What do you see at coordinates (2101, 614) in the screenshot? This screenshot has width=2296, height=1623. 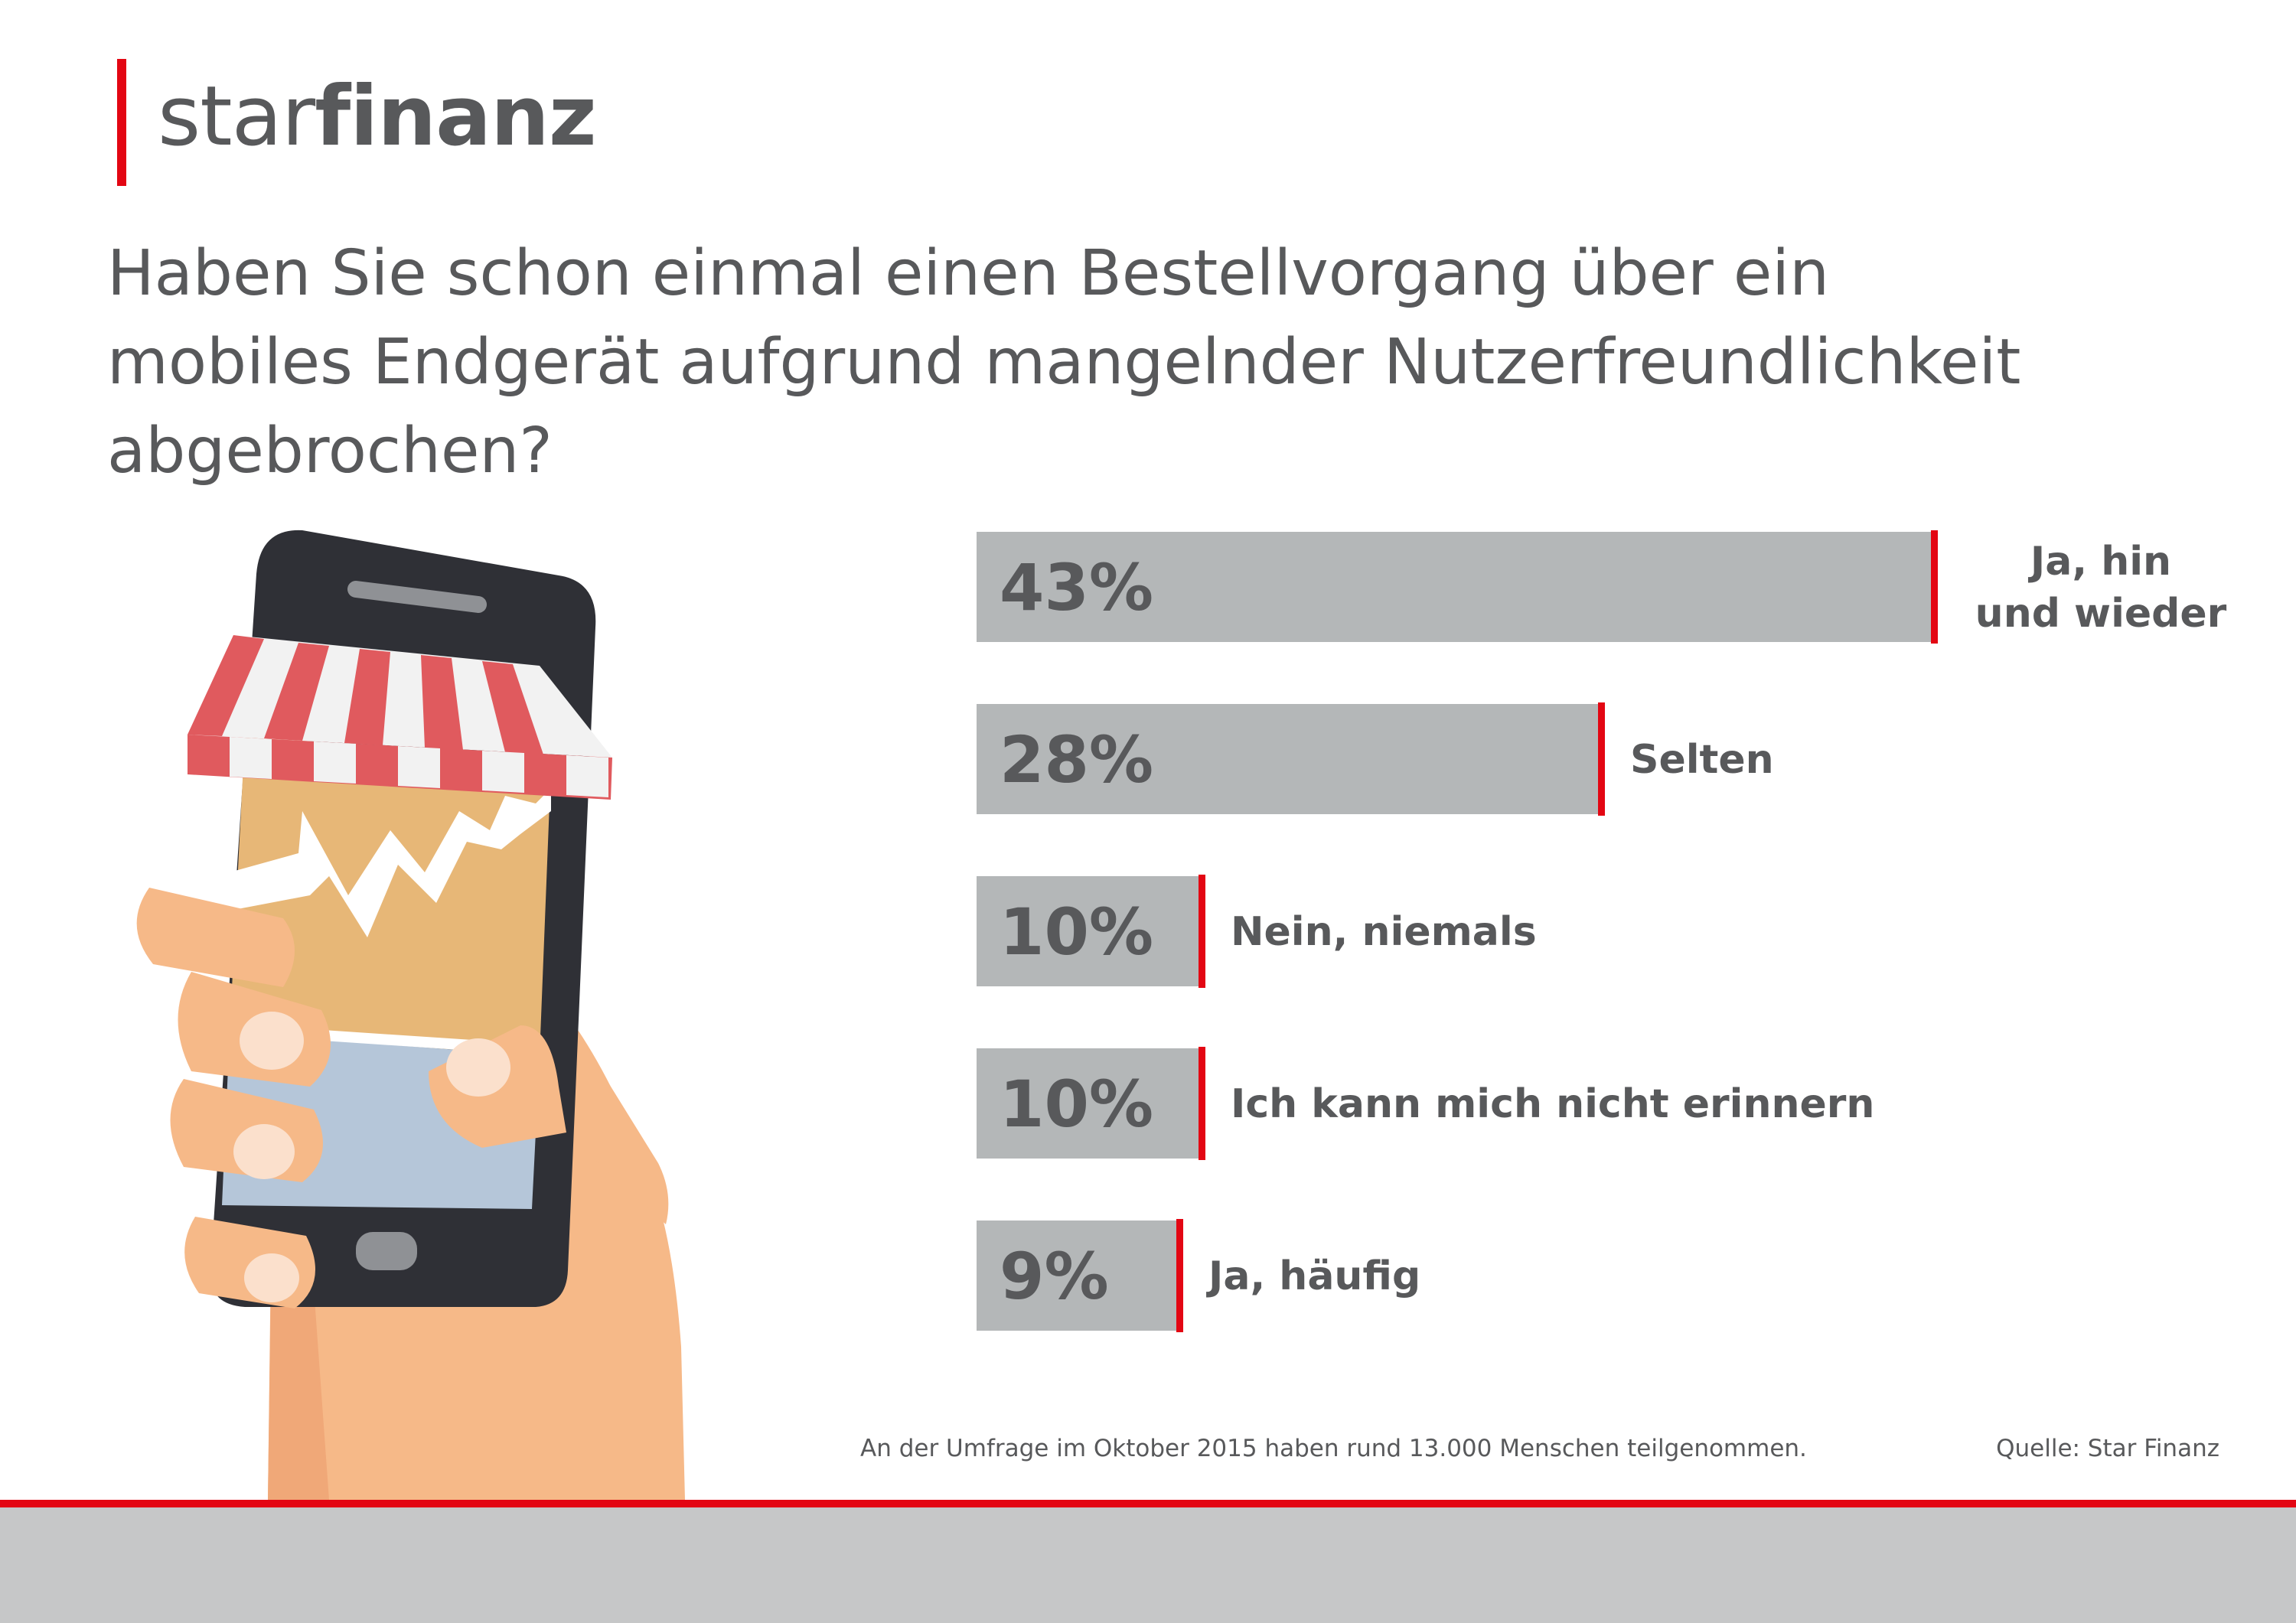 I see `bar-category-label: und wieder` at bounding box center [2101, 614].